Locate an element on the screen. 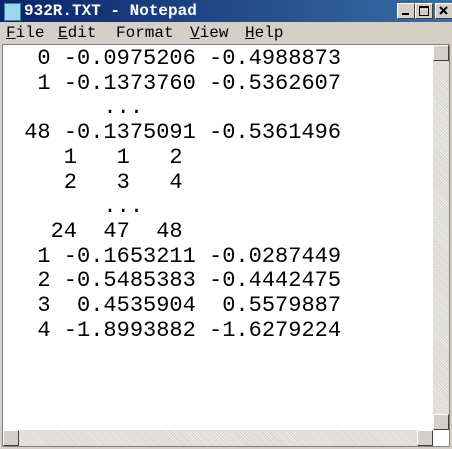 This screenshot has height=449, width=452. menu-bar: File Edit Format View Help is located at coordinates (226, 33).